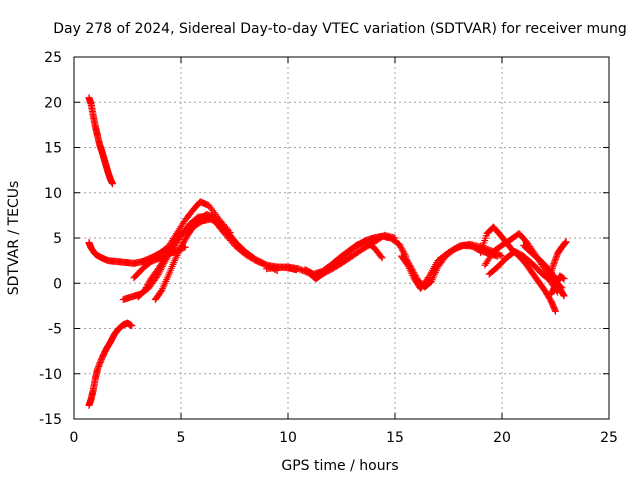  Describe the element at coordinates (557, 285) in the screenshot. I see `series-track-late-c` at that location.